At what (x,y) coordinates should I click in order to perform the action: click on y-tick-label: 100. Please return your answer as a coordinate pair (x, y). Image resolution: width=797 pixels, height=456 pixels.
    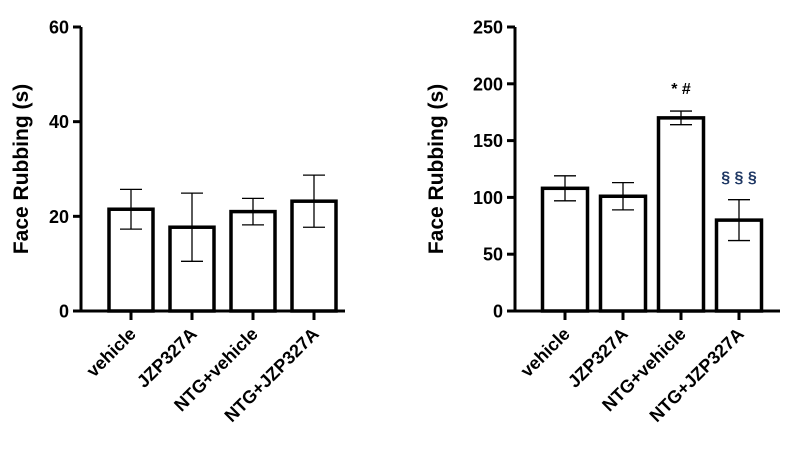
    Looking at the image, I should click on (488, 198).